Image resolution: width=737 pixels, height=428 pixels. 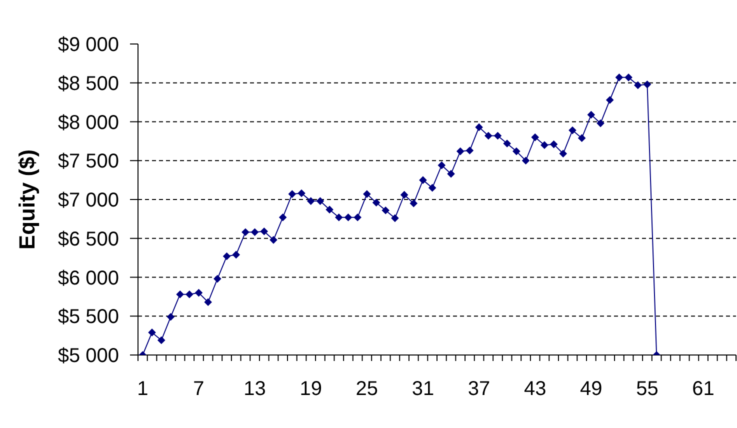 What do you see at coordinates (88, 317) in the screenshot?
I see `y-tick-label: $5 500` at bounding box center [88, 317].